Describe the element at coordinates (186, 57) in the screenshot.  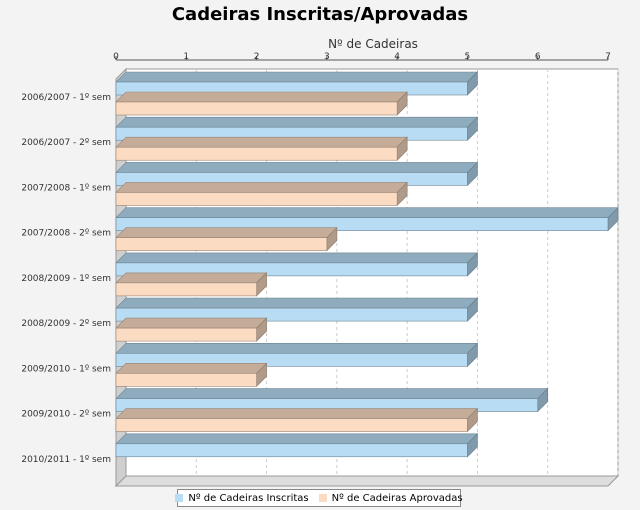
I see `x-tick-label: 1` at that location.